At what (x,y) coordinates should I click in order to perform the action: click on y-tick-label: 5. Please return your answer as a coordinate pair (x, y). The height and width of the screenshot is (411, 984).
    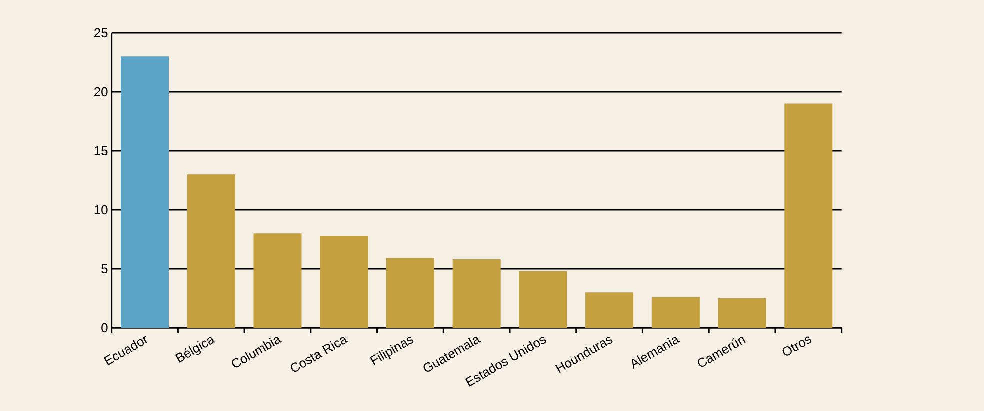
    Looking at the image, I should click on (105, 269).